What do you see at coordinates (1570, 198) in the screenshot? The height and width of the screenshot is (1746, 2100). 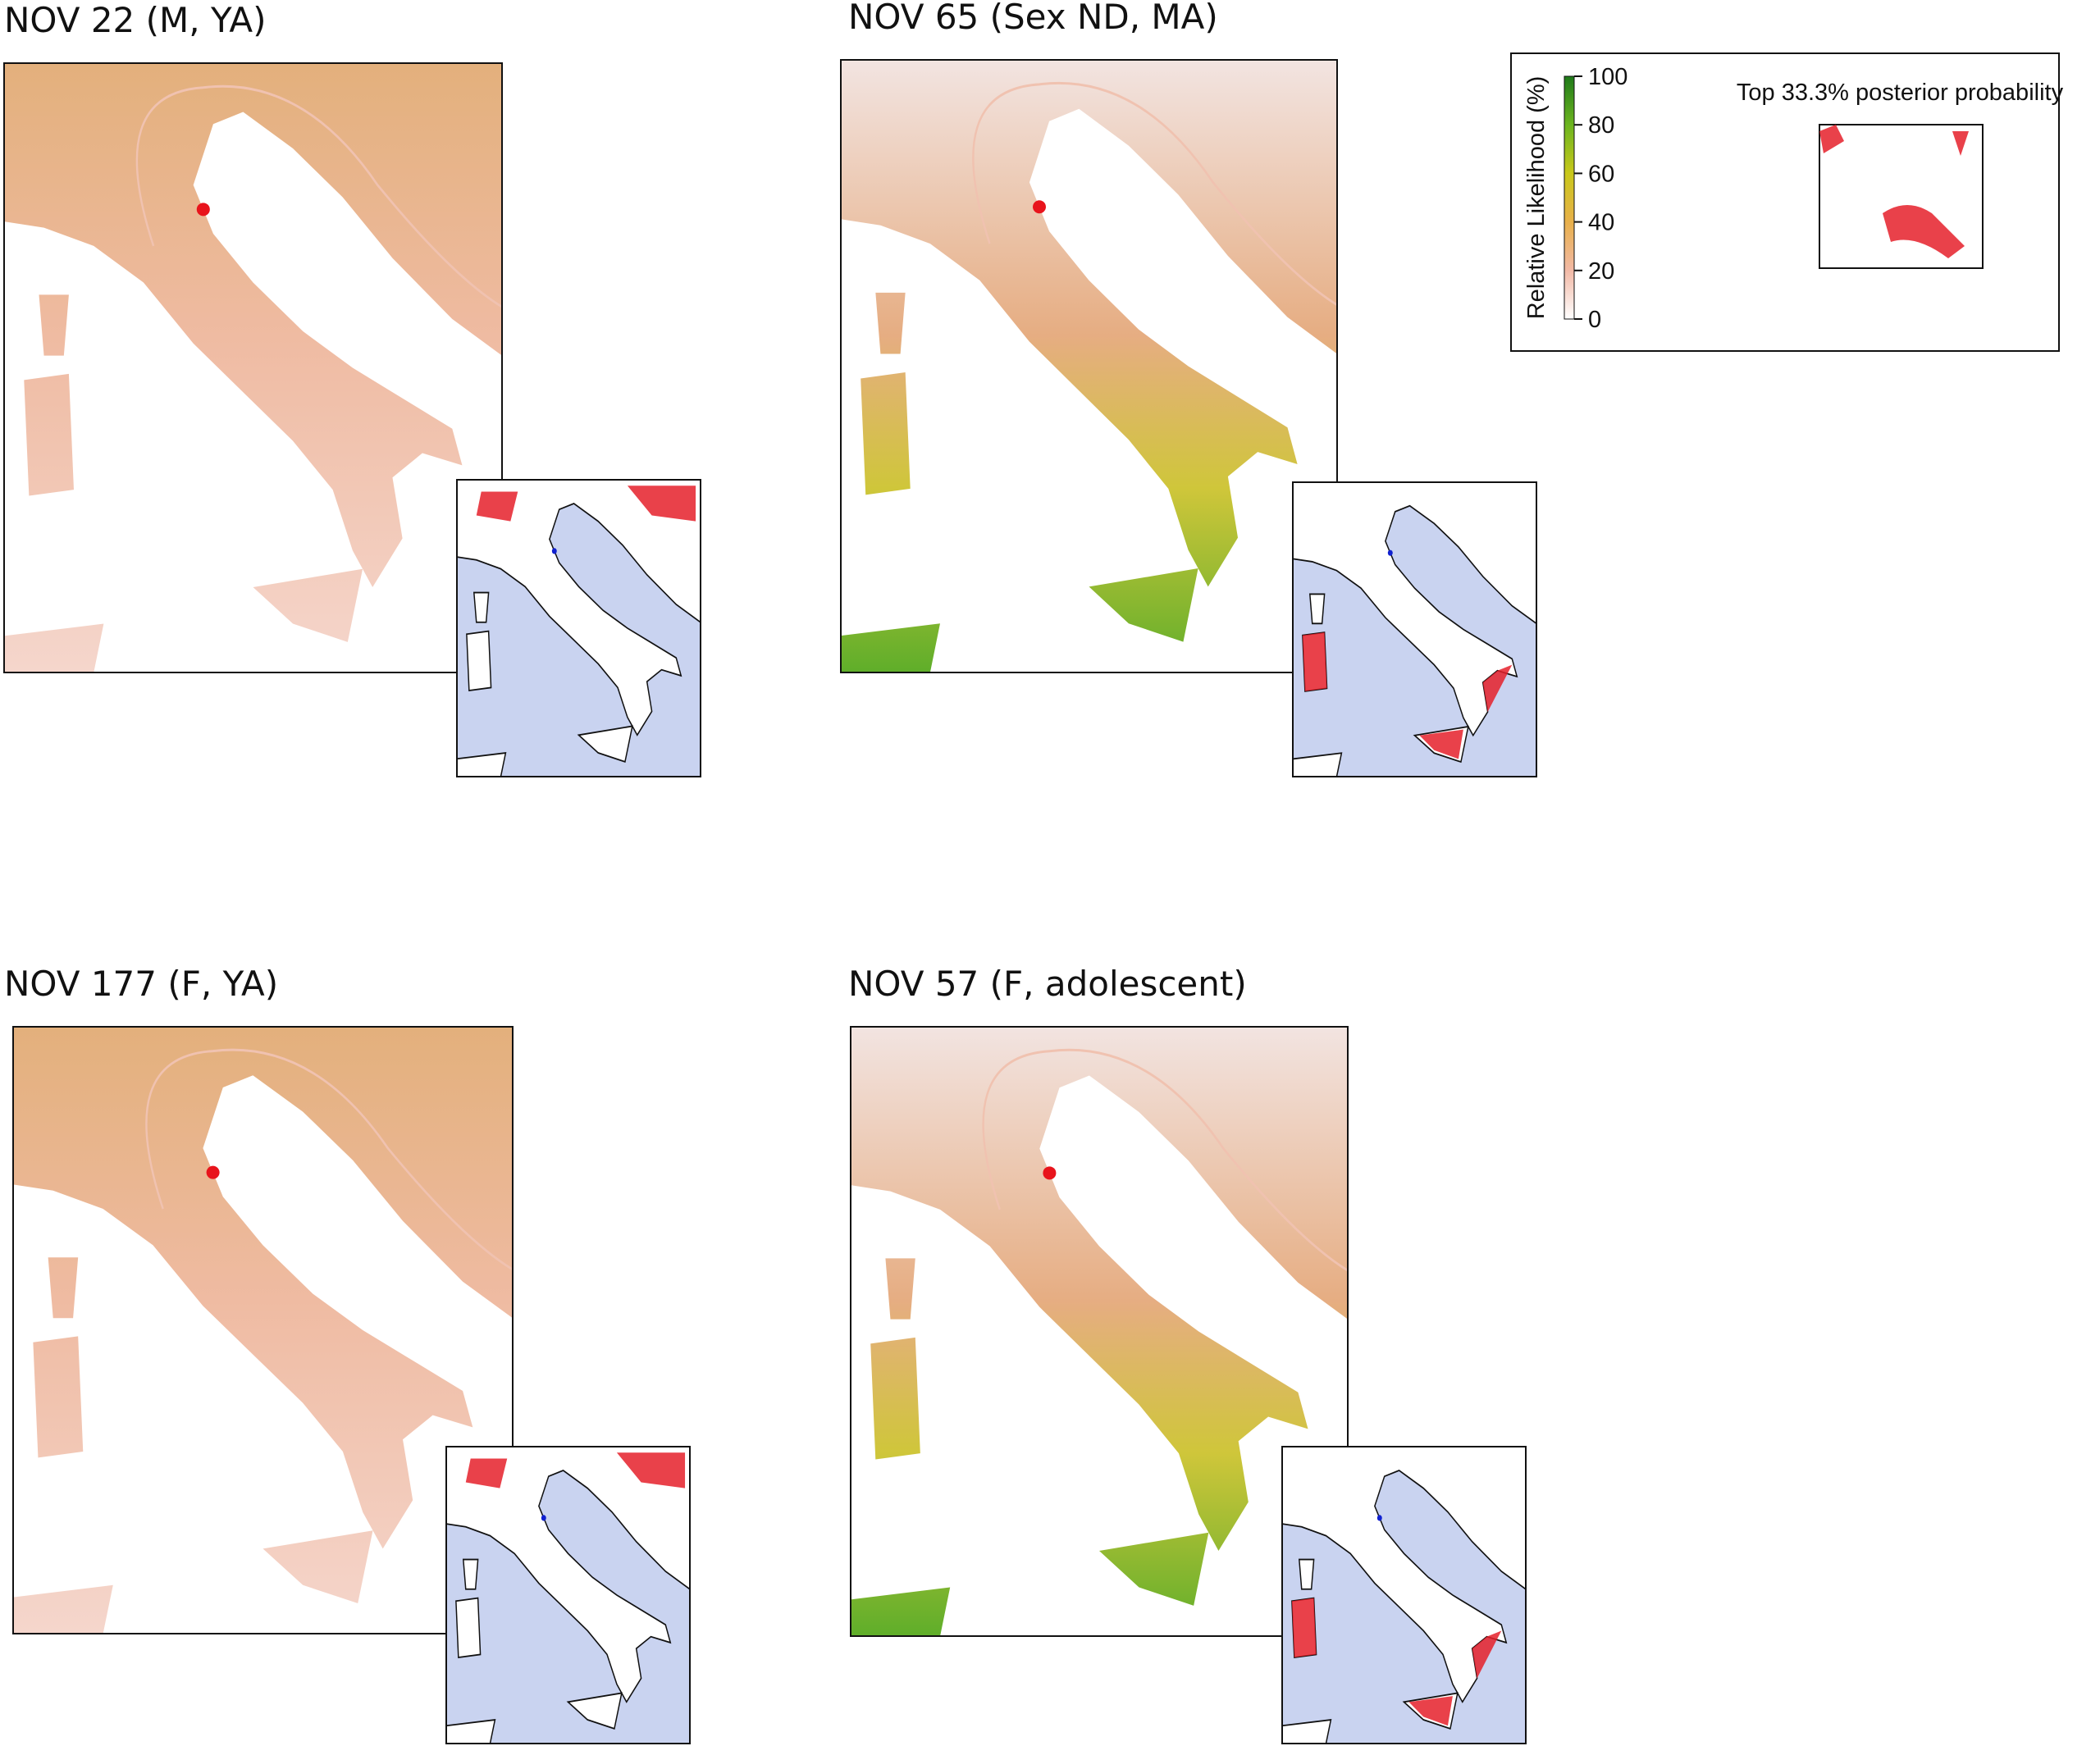 I see `colorbar` at bounding box center [1570, 198].